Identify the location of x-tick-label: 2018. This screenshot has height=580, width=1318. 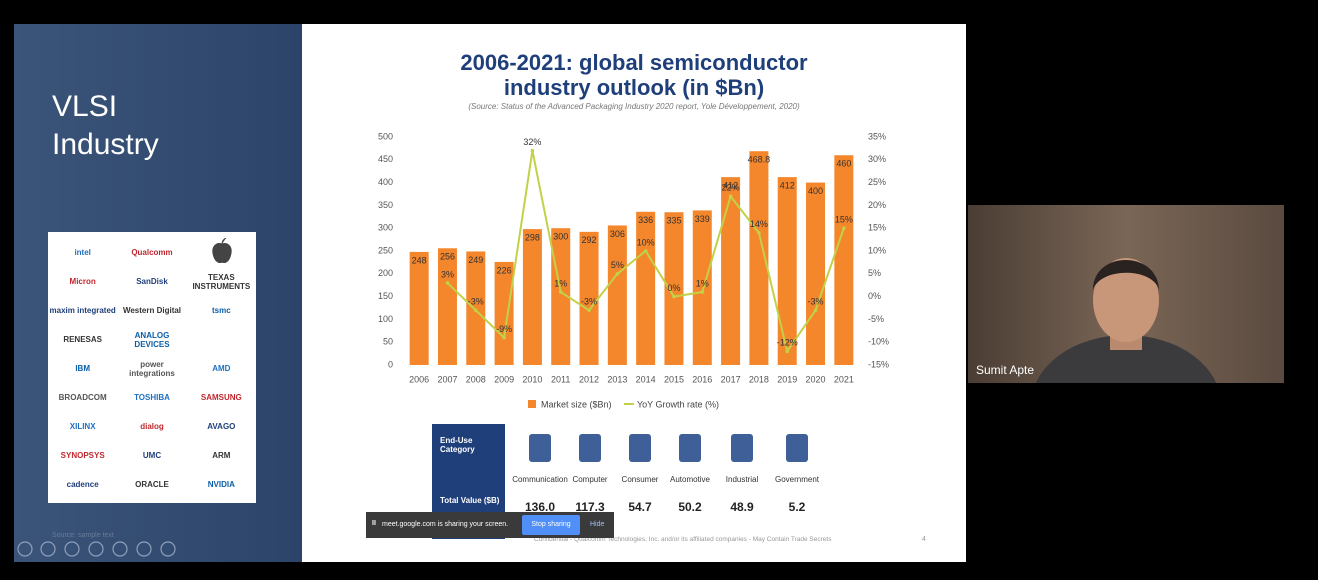
(759, 379).